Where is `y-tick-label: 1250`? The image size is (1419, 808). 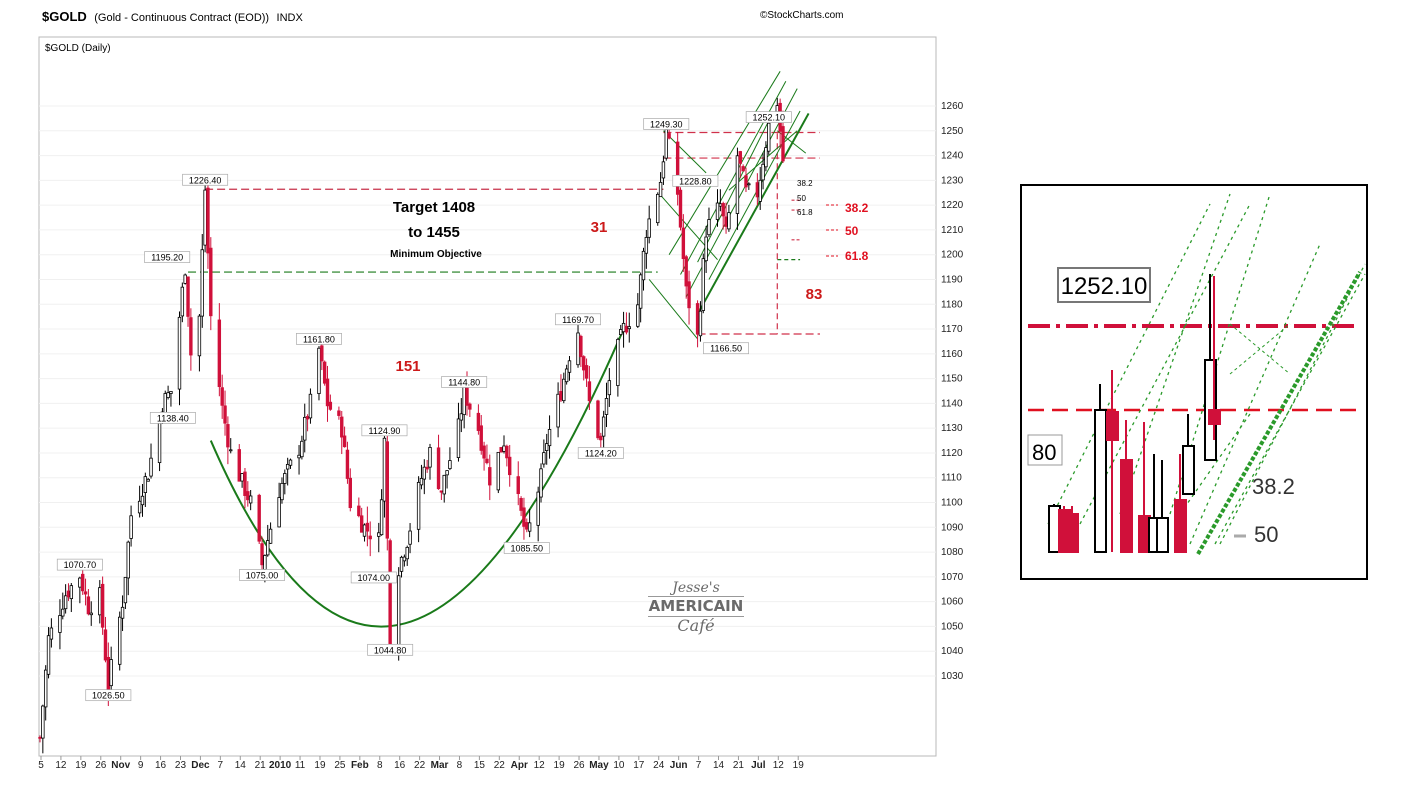
y-tick-label: 1250 is located at coordinates (952, 131).